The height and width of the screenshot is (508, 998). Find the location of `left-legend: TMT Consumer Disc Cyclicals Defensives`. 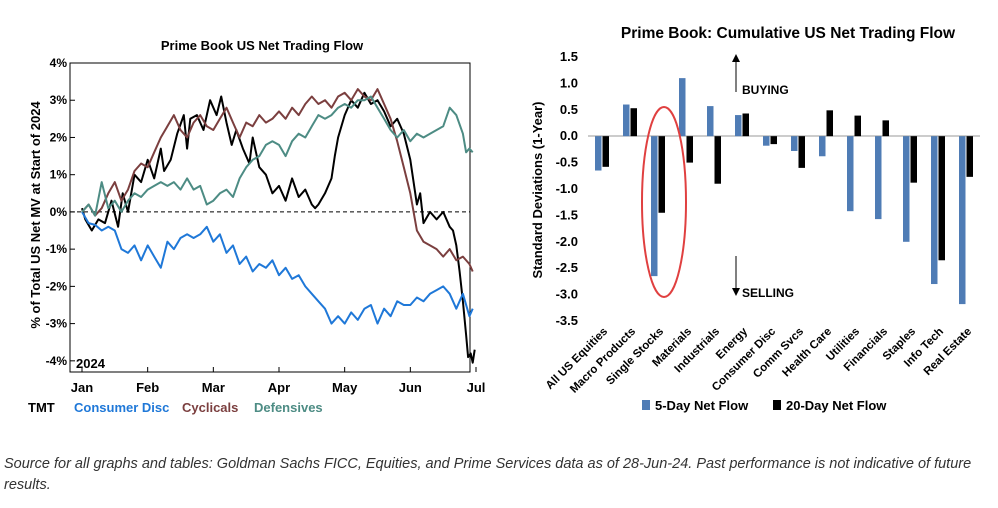

left-legend: TMT Consumer Disc Cyclicals Defensives is located at coordinates (175, 407).